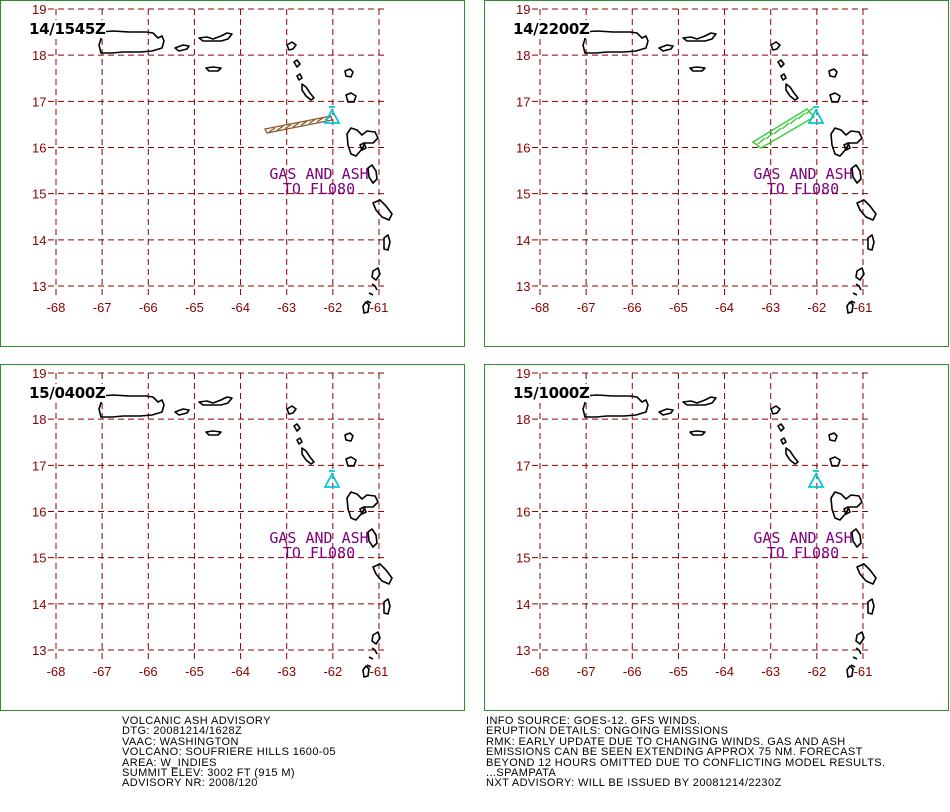 This screenshot has width=950, height=812. What do you see at coordinates (39, 419) in the screenshot?
I see `lat-tick-label: 18` at bounding box center [39, 419].